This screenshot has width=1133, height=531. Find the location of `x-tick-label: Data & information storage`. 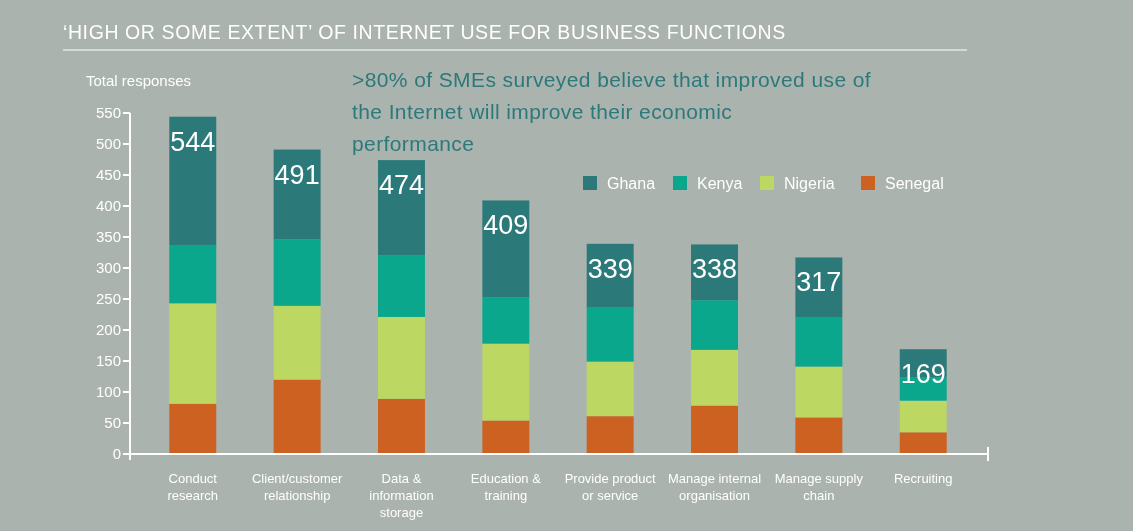

x-tick-label: Data & information storage is located at coordinates (401, 495).